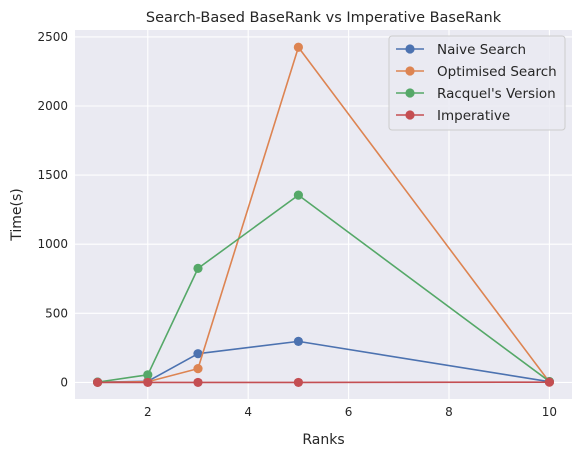 The width and height of the screenshot is (583, 457). I want to click on x-tick-label: 10, so click(549, 412).